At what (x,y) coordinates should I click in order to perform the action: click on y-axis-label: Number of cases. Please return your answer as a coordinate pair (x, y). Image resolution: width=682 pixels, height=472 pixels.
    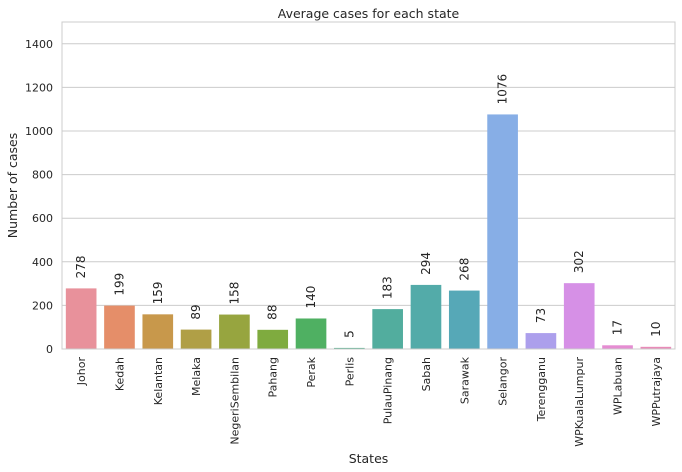
    Looking at the image, I should click on (12, 185).